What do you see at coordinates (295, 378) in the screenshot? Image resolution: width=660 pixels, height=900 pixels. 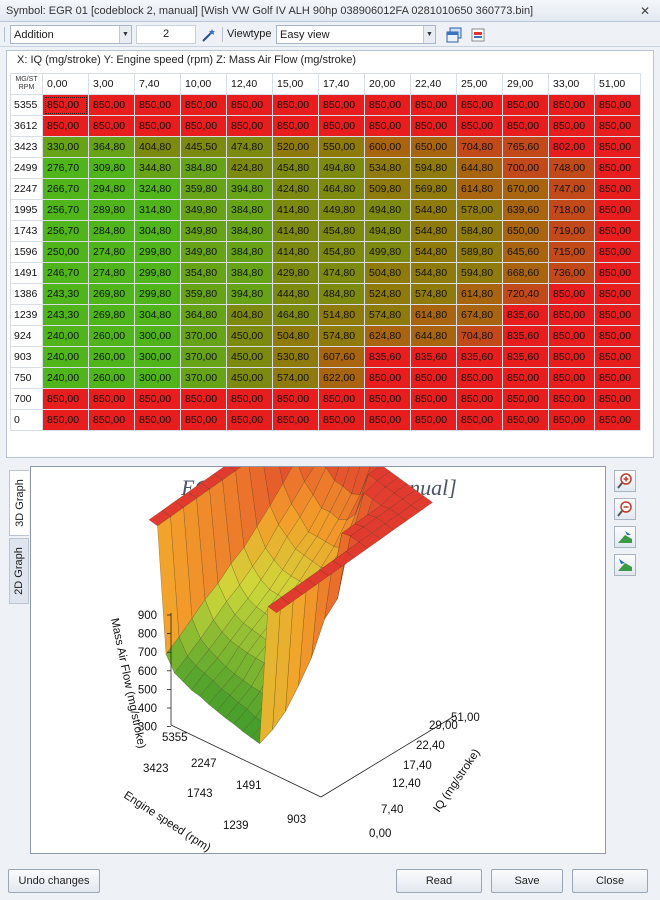 I see `map-cell: 574,00` at bounding box center [295, 378].